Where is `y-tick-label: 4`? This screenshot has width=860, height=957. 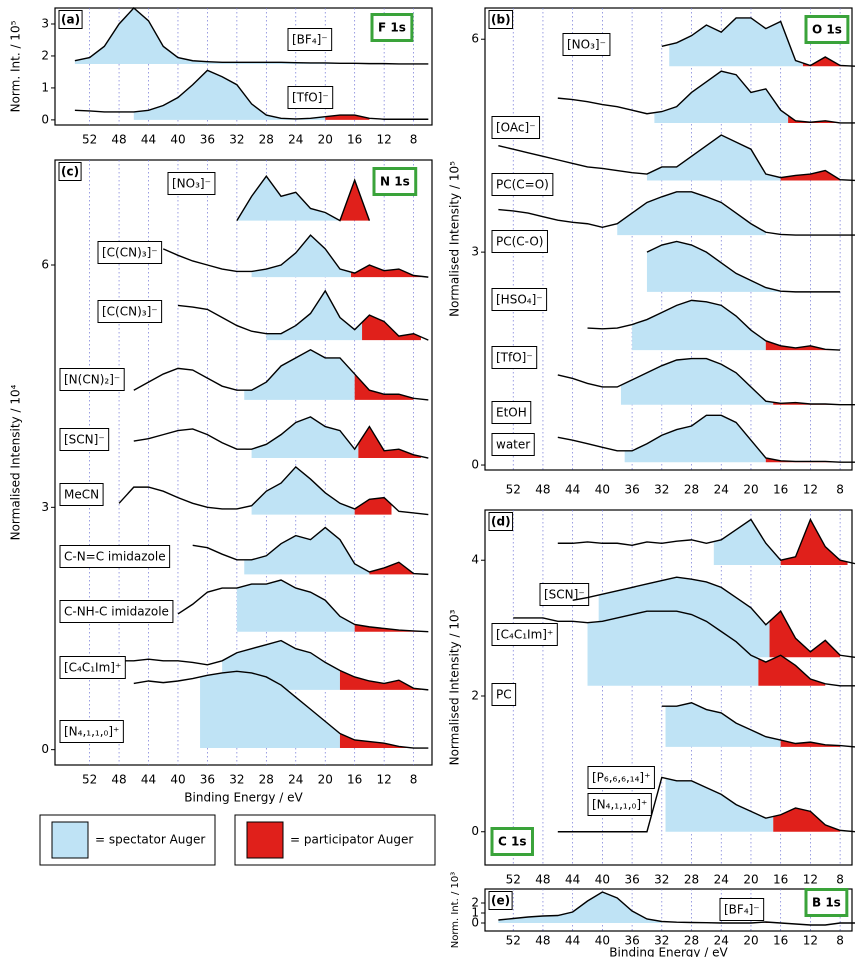
y-tick-label: 4 is located at coordinates (475, 560).